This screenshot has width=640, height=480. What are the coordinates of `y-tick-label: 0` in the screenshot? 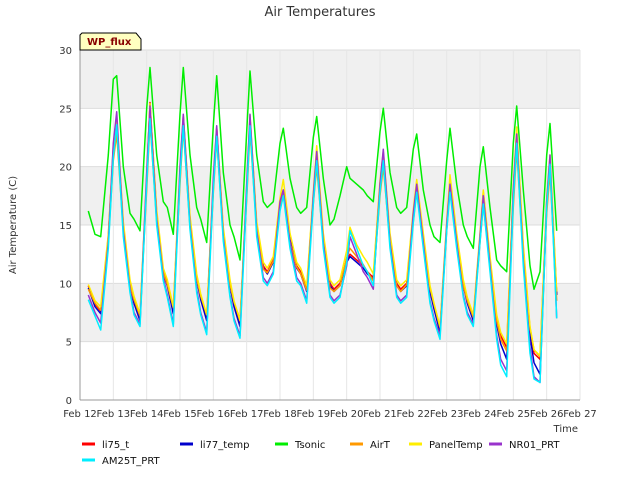 It's located at (69, 401).